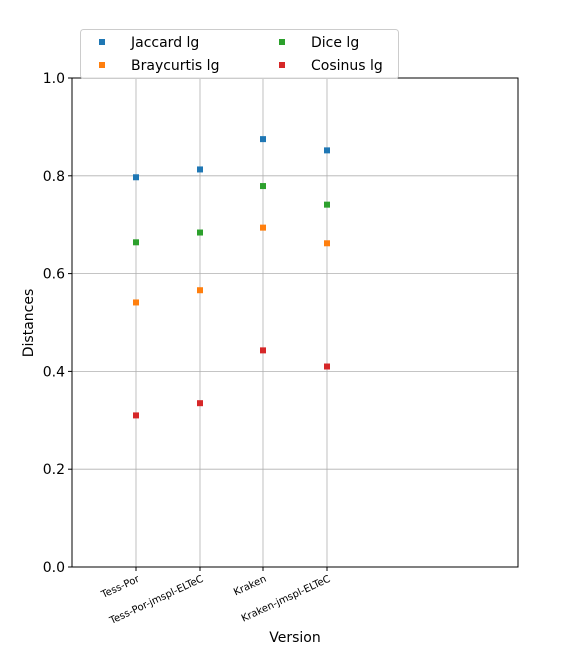 This screenshot has height=648, width=576. Describe the element at coordinates (54, 470) in the screenshot. I see `y-tick-label: 0.2` at that location.